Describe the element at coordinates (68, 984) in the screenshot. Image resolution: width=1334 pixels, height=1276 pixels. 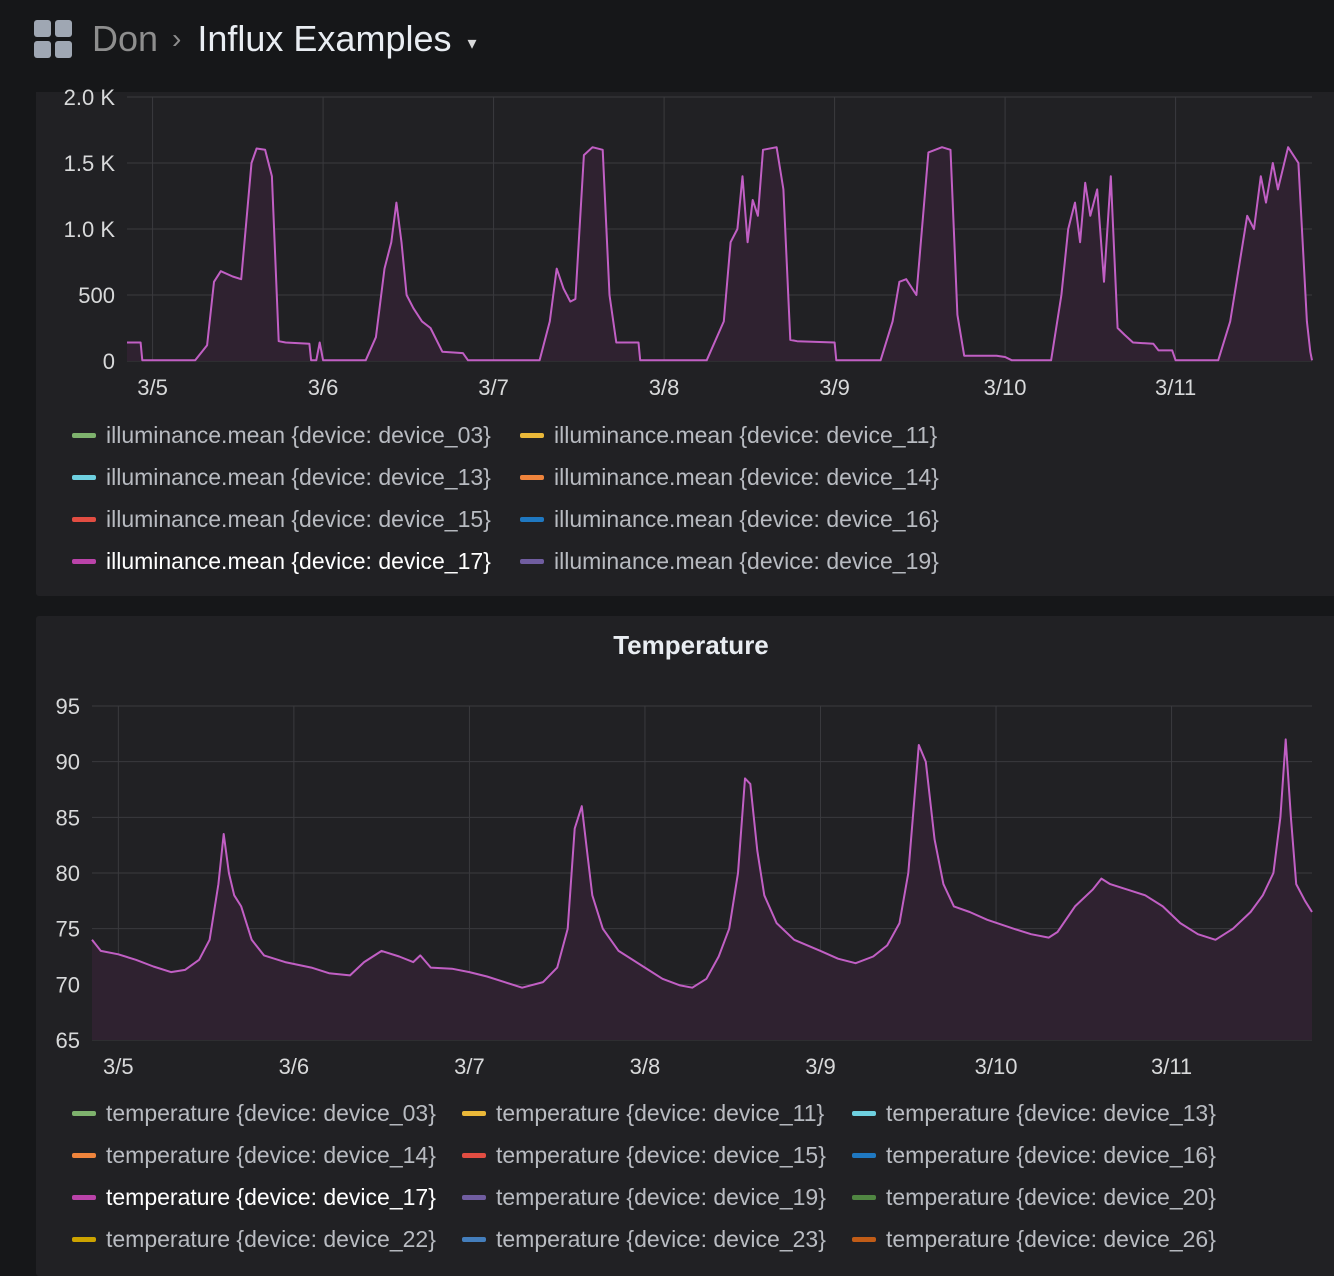
I see `y-tick-label: 70` at that location.